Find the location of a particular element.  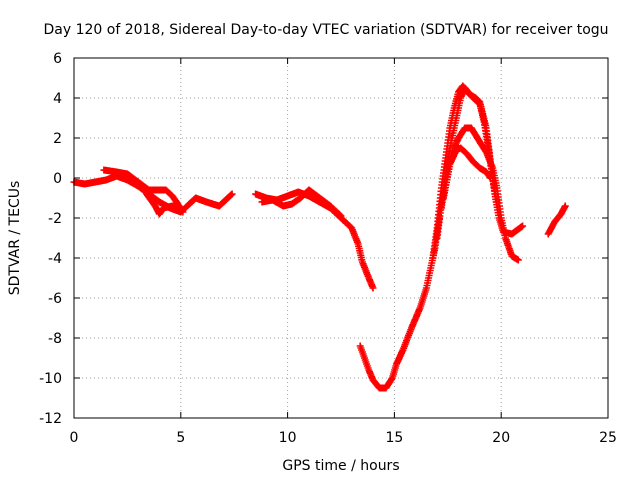

y-tick-label: 6 is located at coordinates (57, 59).